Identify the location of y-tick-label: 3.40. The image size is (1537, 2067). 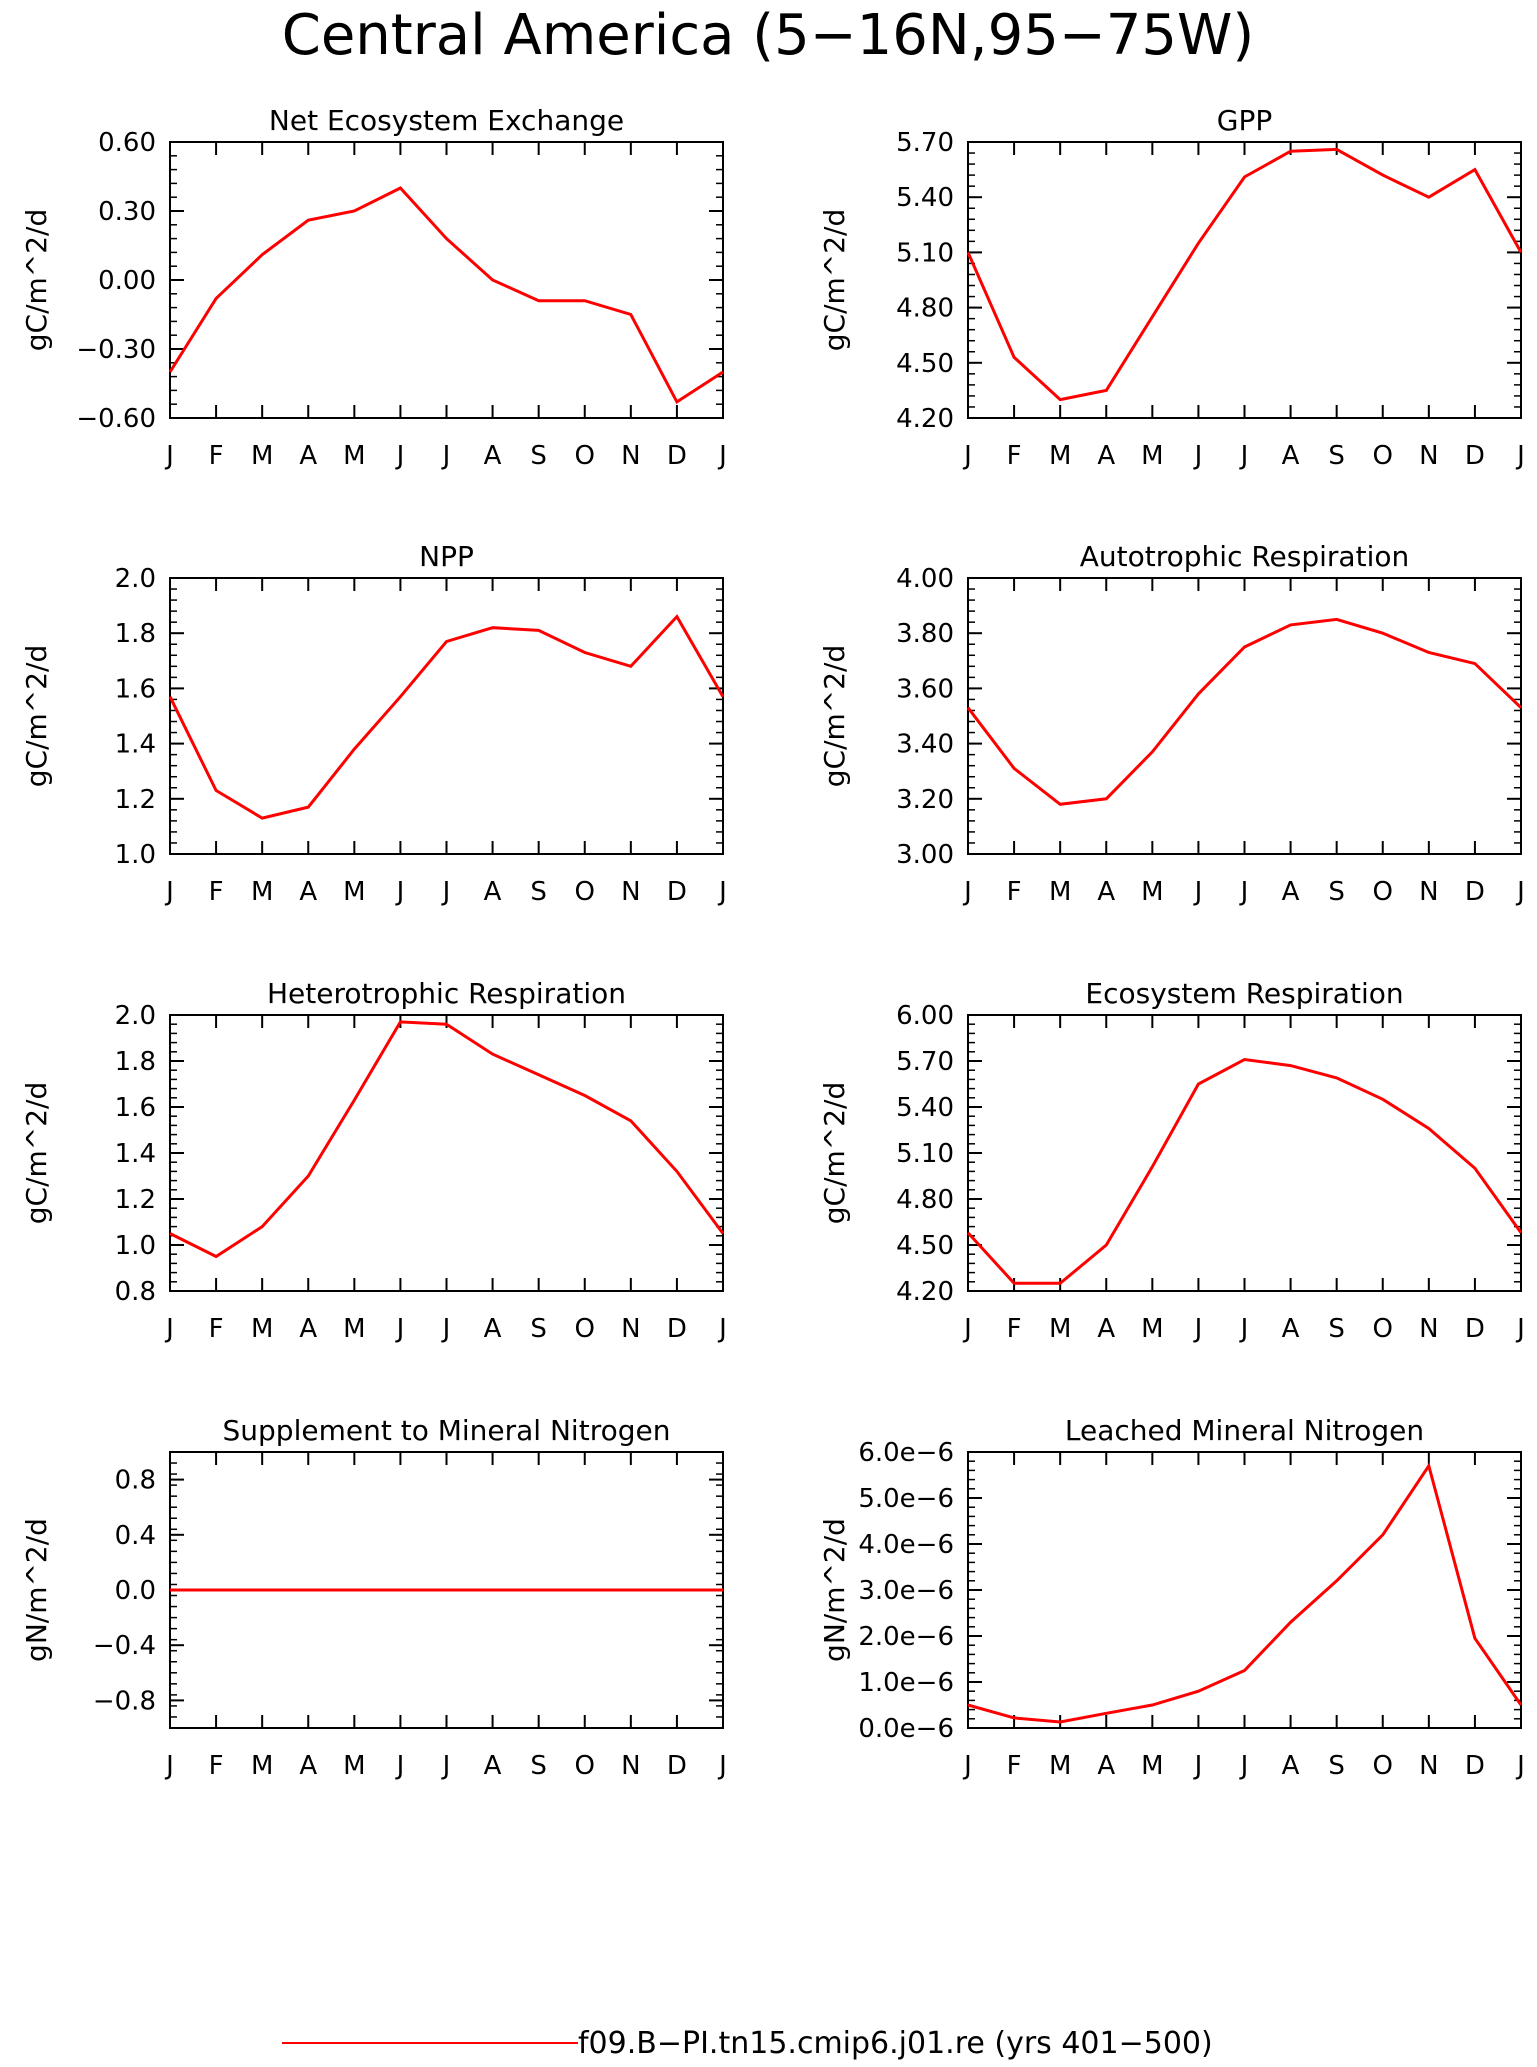
(925, 745).